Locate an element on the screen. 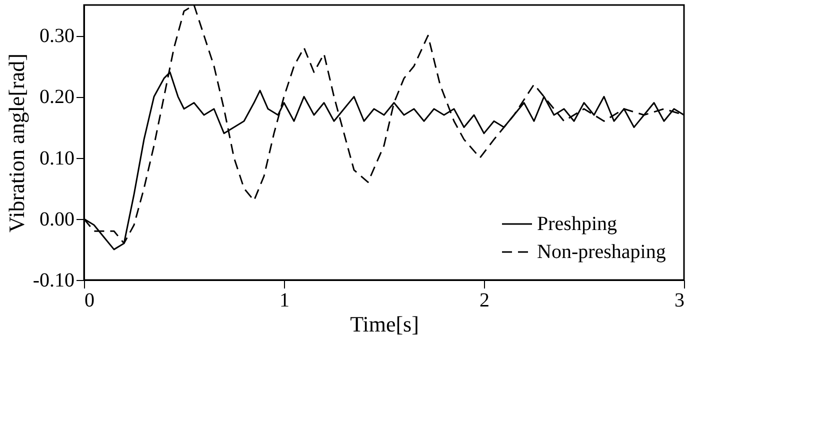 The width and height of the screenshot is (817, 442). legend-label: Non-preshaping is located at coordinates (601, 252).